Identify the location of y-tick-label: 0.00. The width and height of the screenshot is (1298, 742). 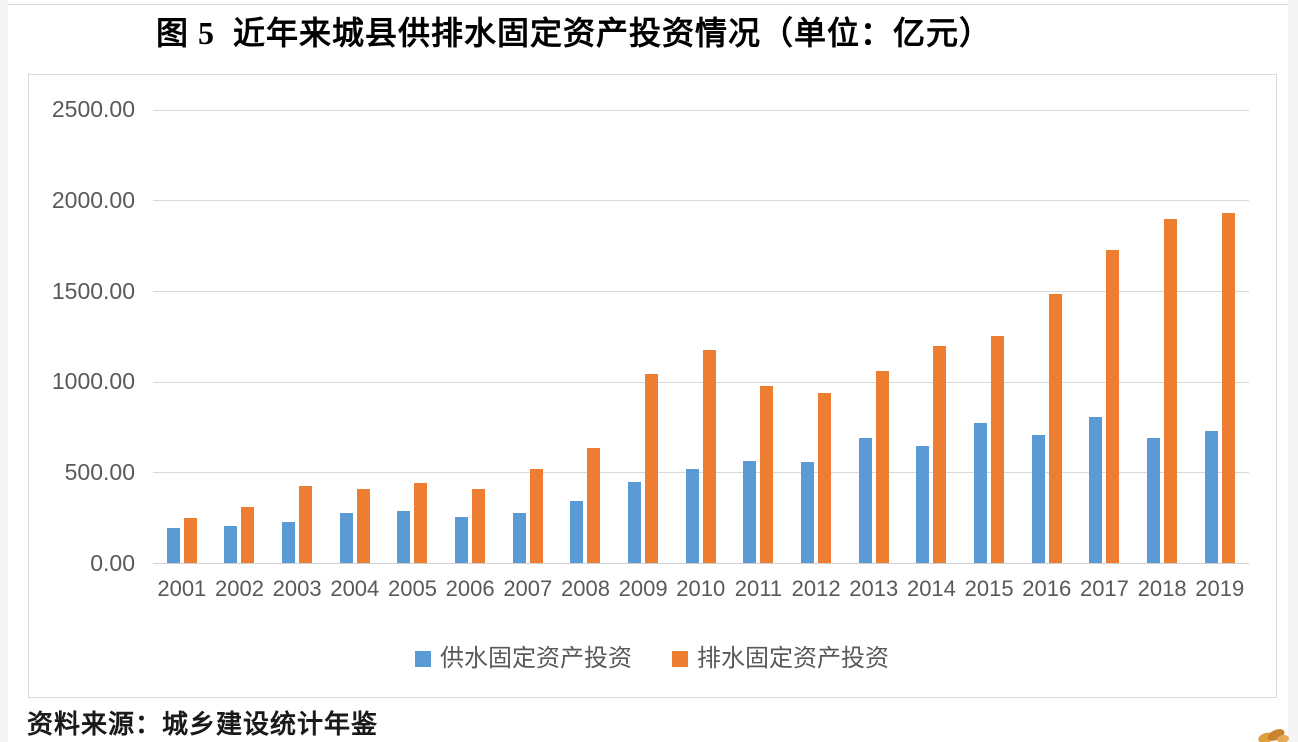
(112, 562).